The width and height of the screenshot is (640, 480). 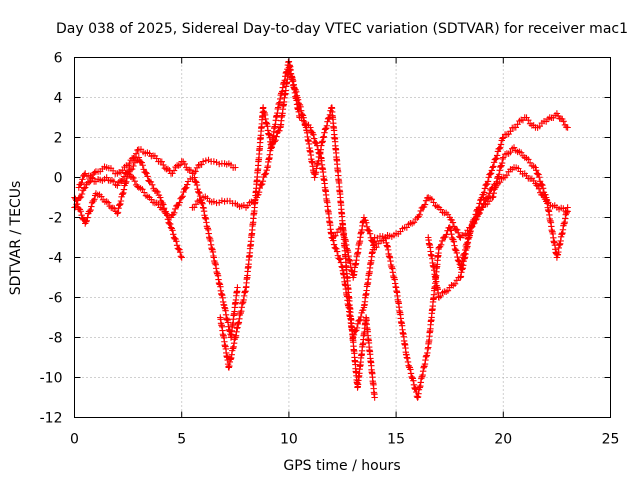 What do you see at coordinates (56, 339) in the screenshot?
I see `y-tick-label: -8` at bounding box center [56, 339].